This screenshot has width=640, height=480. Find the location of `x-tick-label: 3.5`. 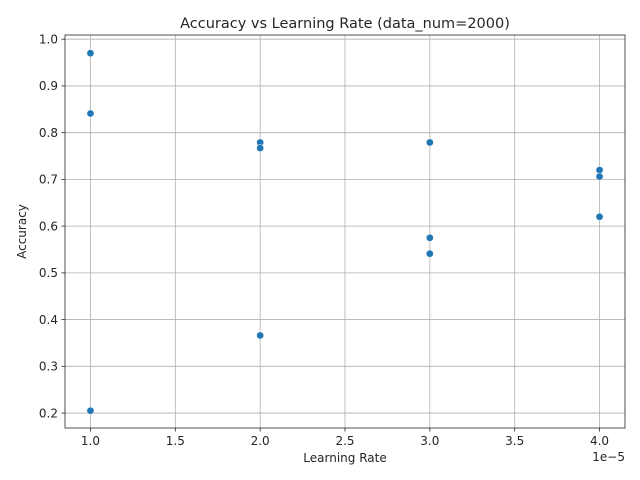

x-tick-label: 3.5 is located at coordinates (514, 441).